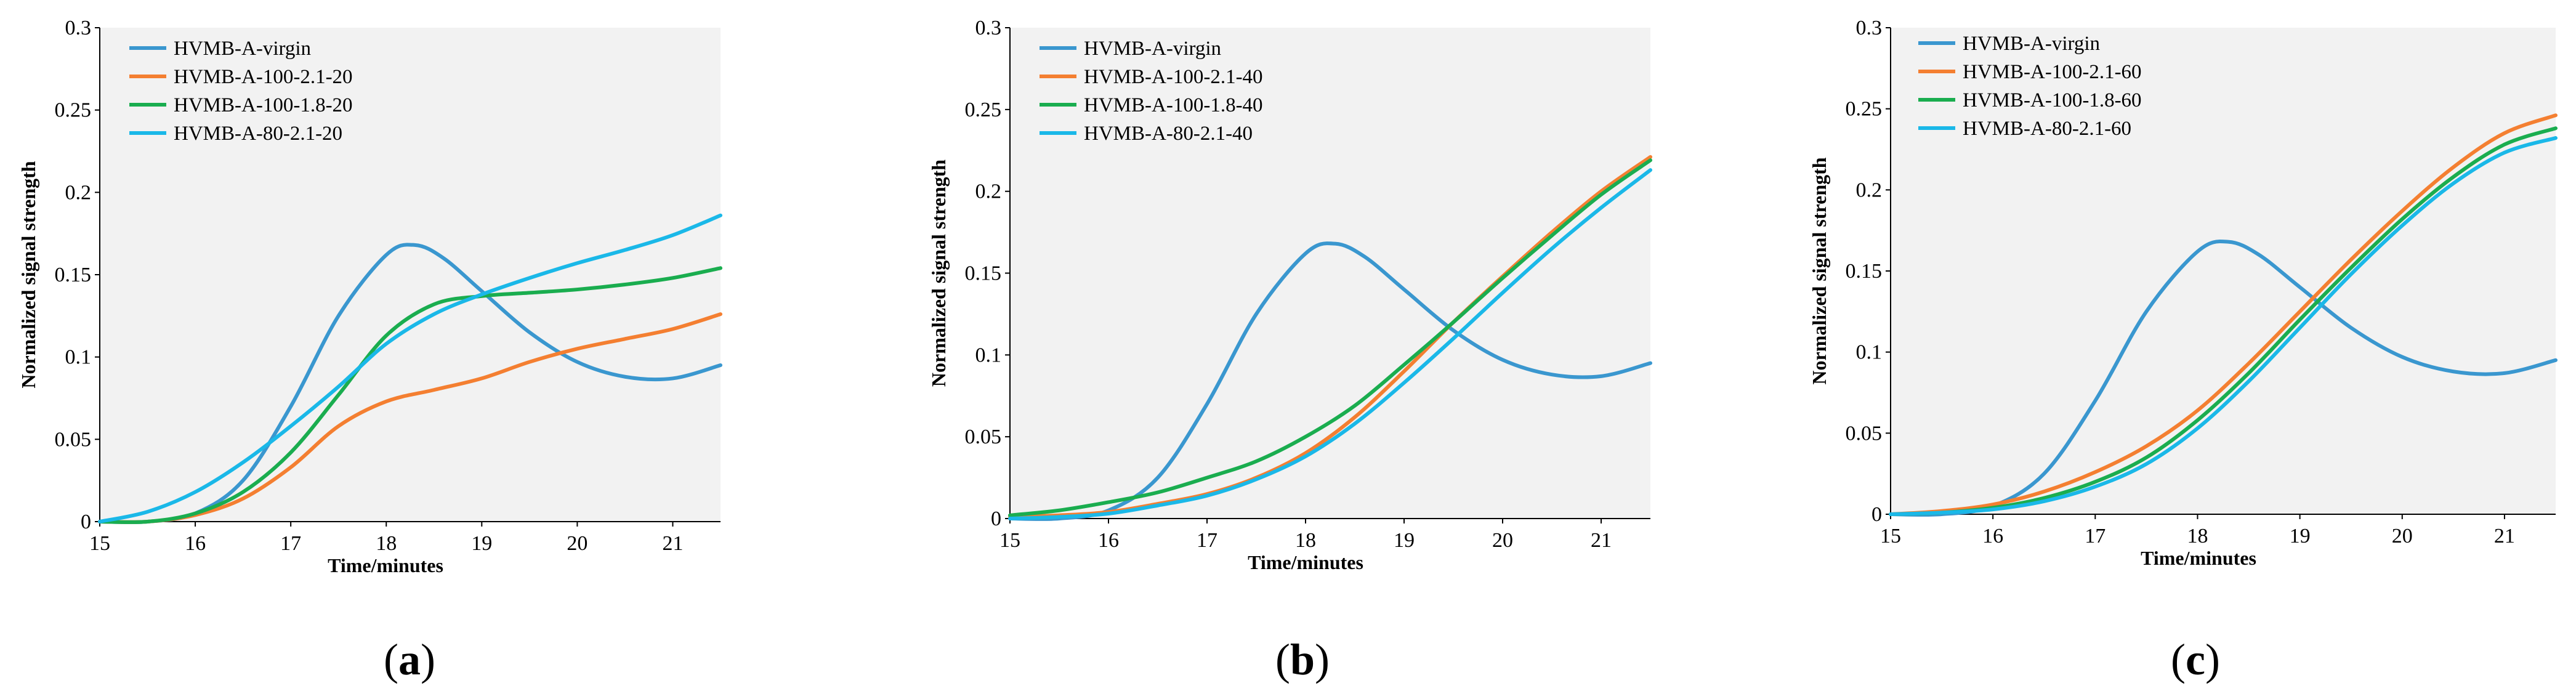  Describe the element at coordinates (1168, 134) in the screenshot. I see `legend-entry: HVMB-A-80-2.1-40` at that location.